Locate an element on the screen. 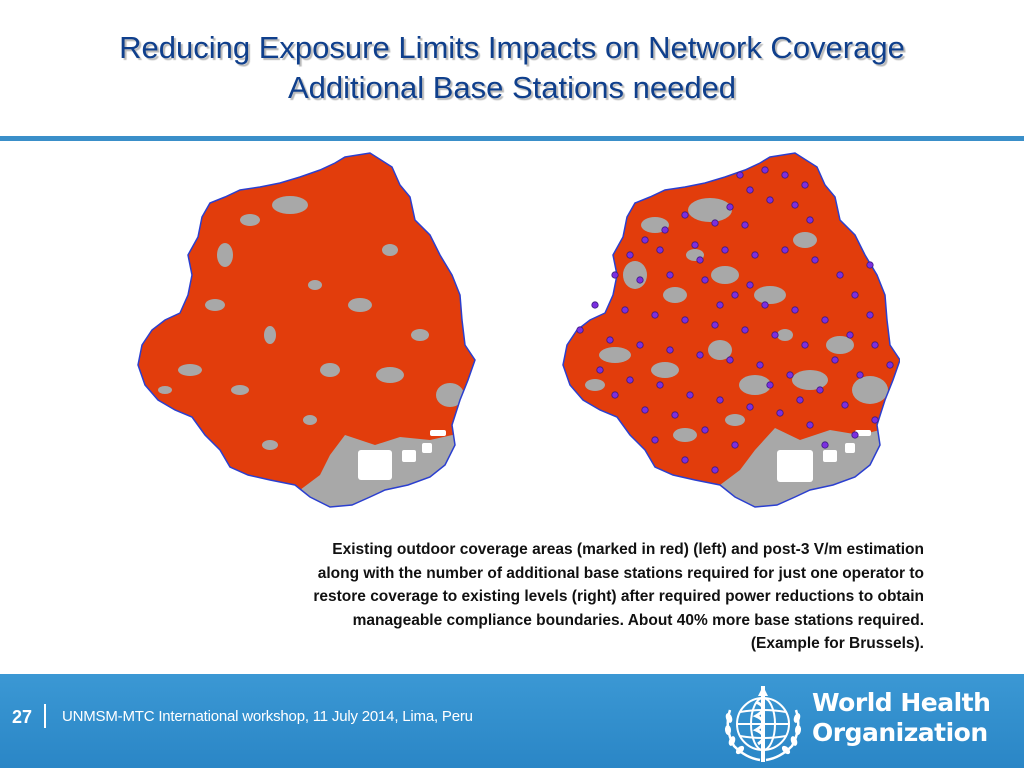  footer-divider is located at coordinates (45, 716).